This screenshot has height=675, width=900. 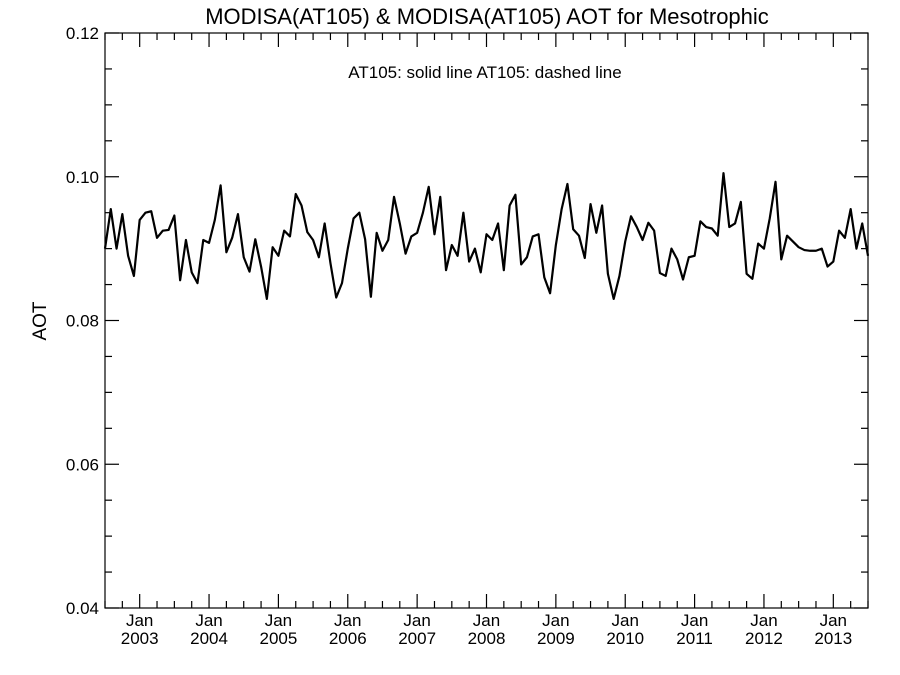 What do you see at coordinates (484, 72) in the screenshot?
I see `line-style-annotation: AT105: solid line AT105: dashed line` at bounding box center [484, 72].